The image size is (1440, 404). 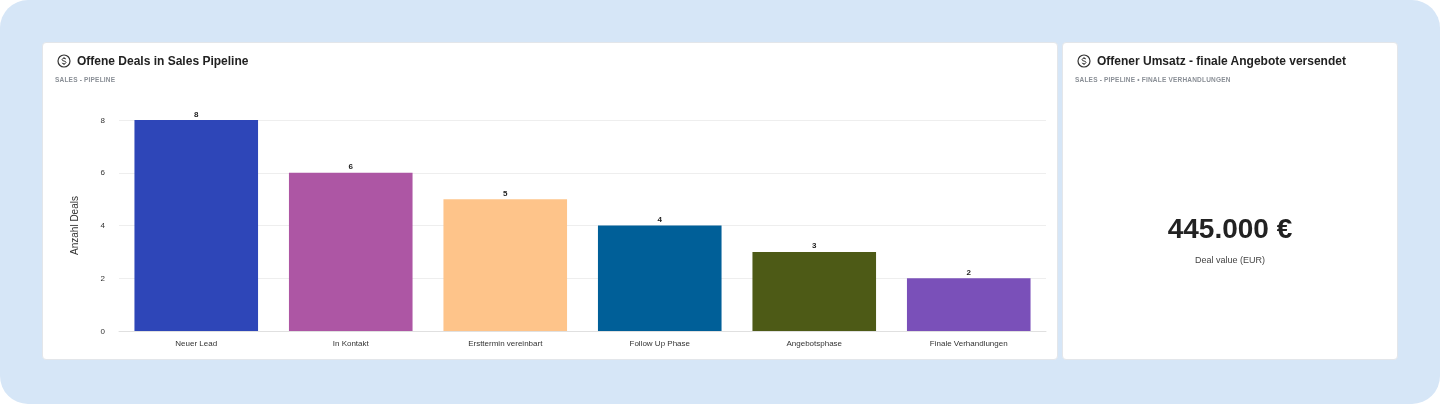 What do you see at coordinates (163, 61) in the screenshot?
I see `chart-title: Offene Deals in Sales Pipeline` at bounding box center [163, 61].